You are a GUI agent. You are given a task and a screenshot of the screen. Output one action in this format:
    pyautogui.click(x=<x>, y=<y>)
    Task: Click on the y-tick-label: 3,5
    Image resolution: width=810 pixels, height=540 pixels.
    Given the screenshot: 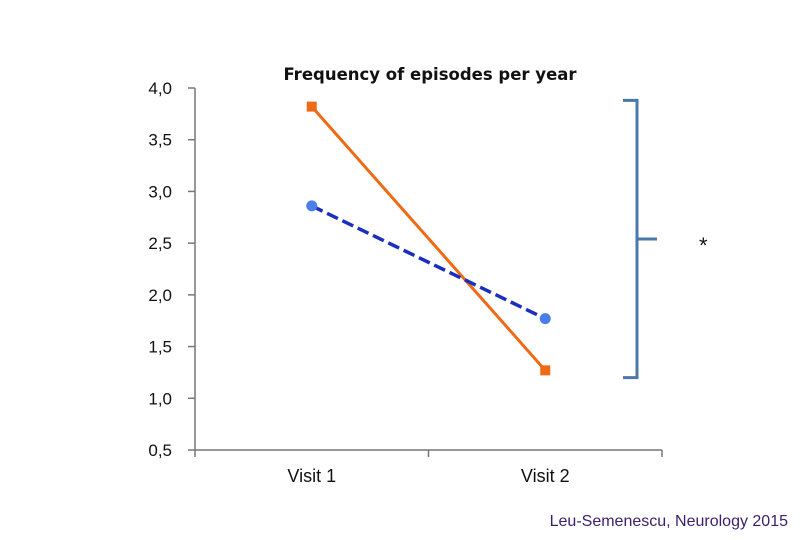 What is the action you would take?
    pyautogui.click(x=160, y=140)
    